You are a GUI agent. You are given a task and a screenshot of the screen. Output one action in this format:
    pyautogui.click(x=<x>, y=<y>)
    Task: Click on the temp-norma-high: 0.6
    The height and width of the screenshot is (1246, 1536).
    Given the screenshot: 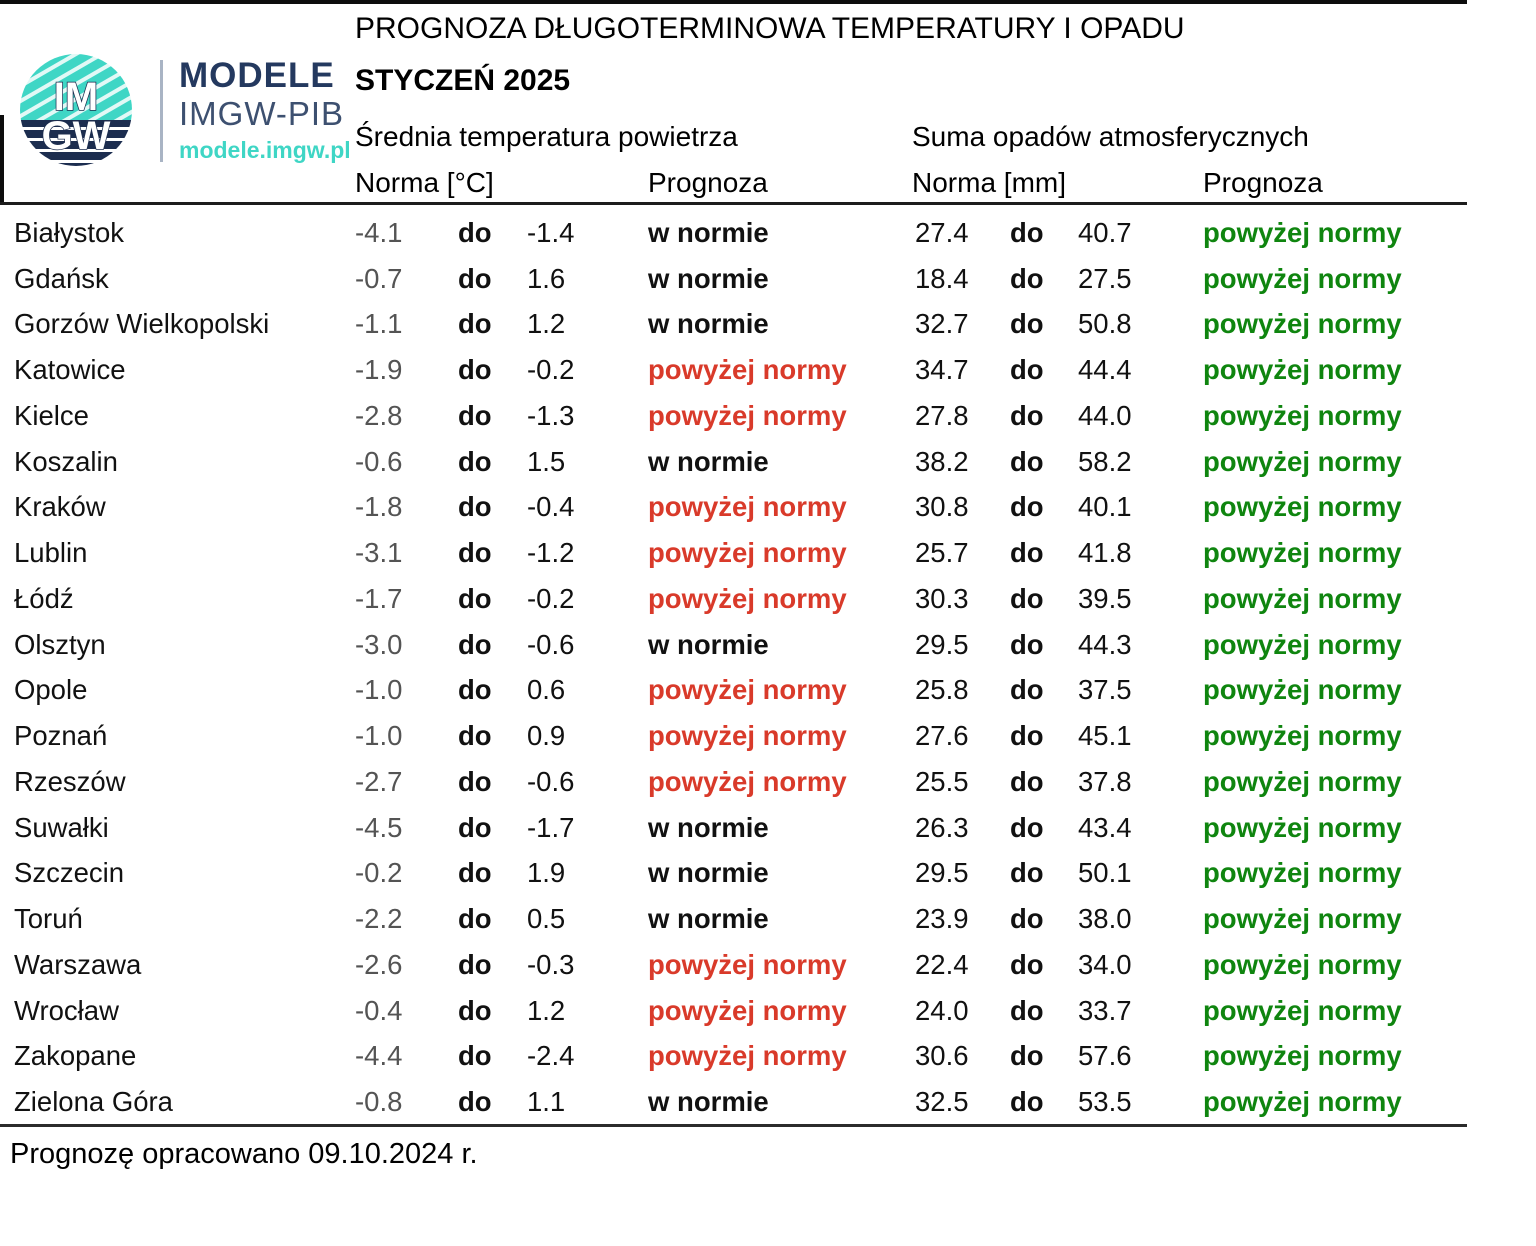 What is the action you would take?
    pyautogui.click(x=546, y=690)
    